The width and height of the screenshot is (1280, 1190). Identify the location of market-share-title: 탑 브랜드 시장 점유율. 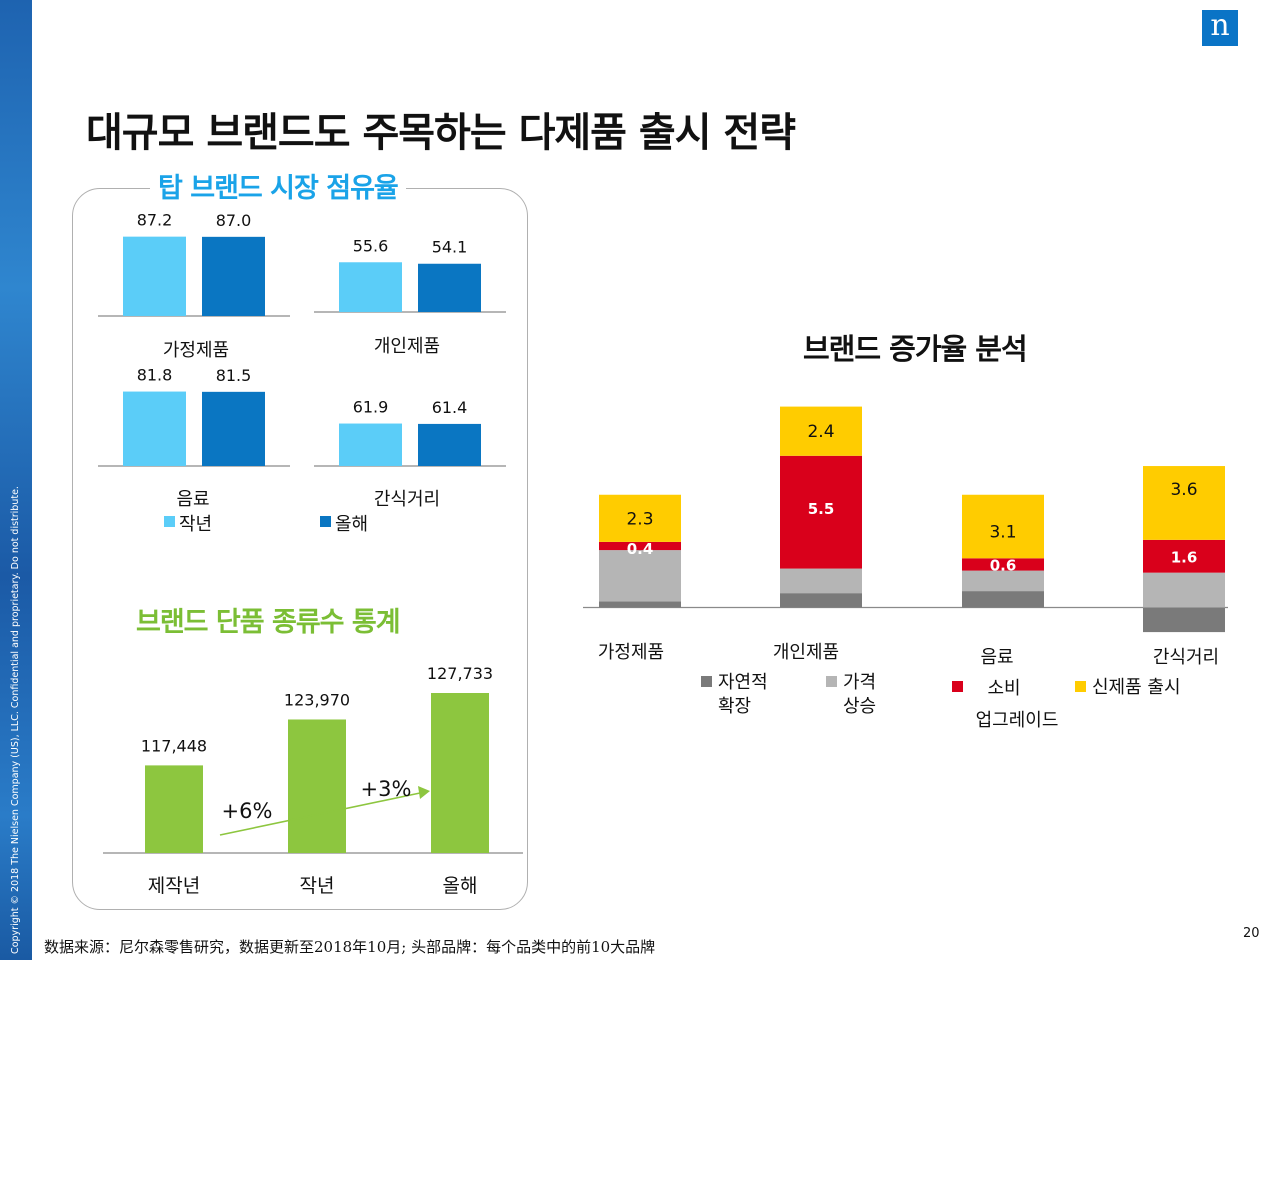
(278, 185).